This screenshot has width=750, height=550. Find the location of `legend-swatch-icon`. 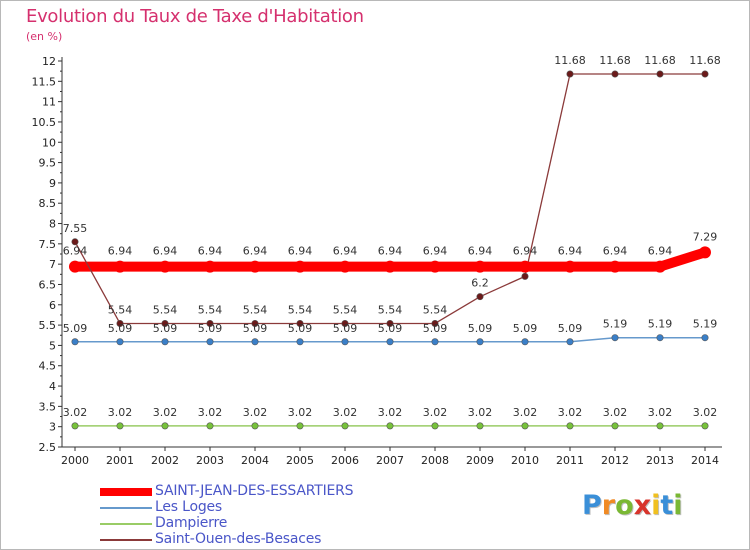

legend-swatch-icon is located at coordinates (126, 524).